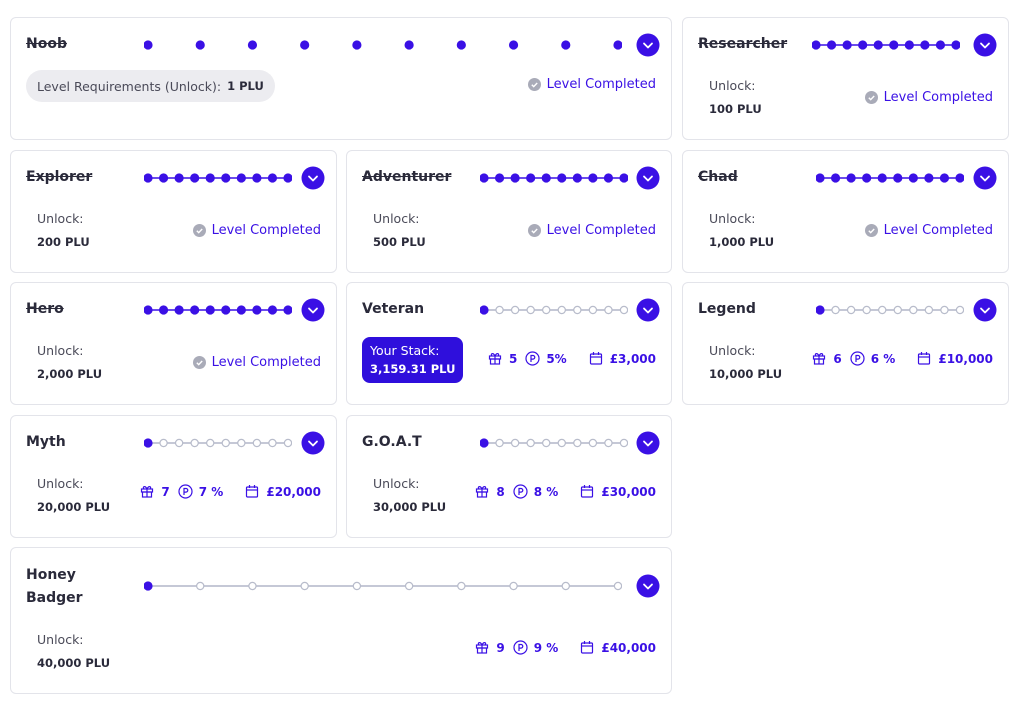 The width and height of the screenshot is (1024, 712). What do you see at coordinates (173, 211) in the screenshot?
I see `level-card: Explorer Unlock: 200 PLU Level Completed` at bounding box center [173, 211].